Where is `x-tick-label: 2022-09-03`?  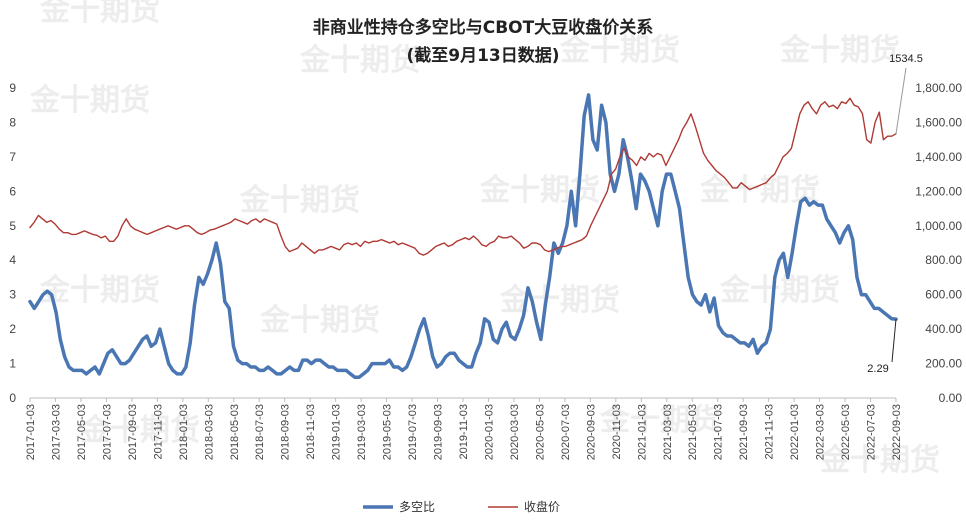 x-tick-label: 2022-09-03 is located at coordinates (897, 432).